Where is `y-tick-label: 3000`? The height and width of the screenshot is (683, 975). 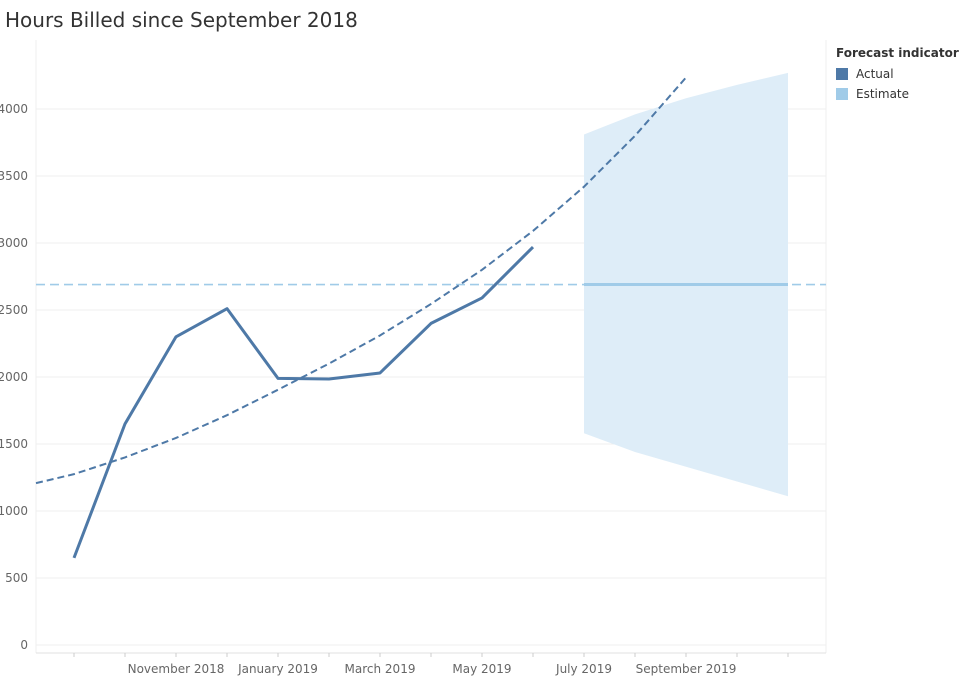
y-tick-label: 3000 is located at coordinates (14, 243).